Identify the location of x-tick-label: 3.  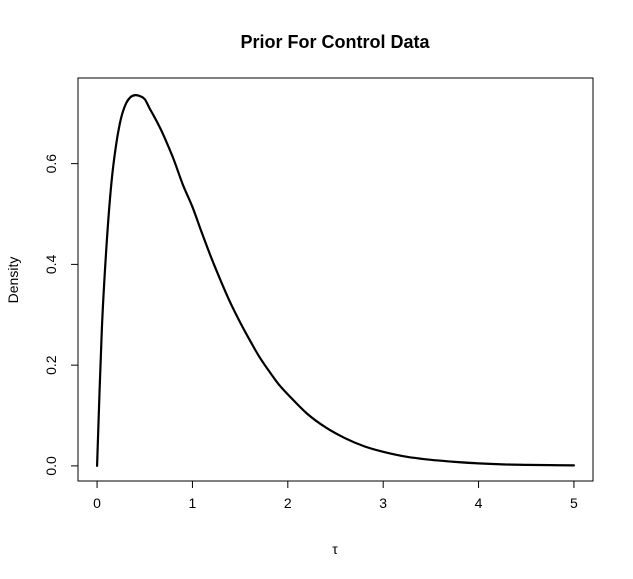
(383, 503).